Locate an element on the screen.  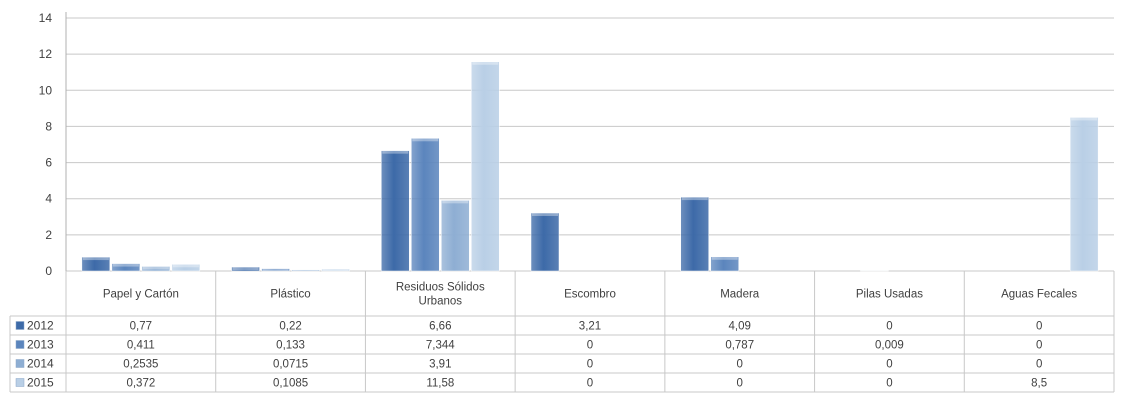
legend-label-2015: 2015 is located at coordinates (40, 383).